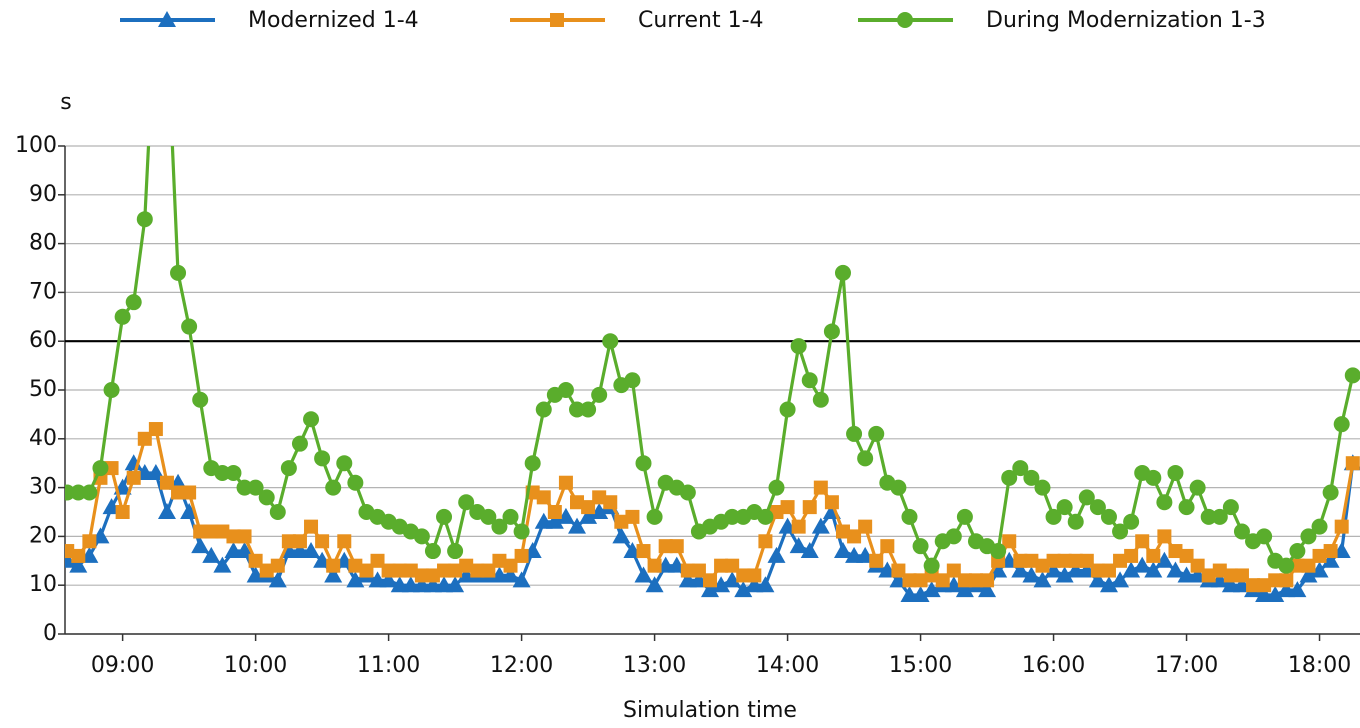  Describe the element at coordinates (43, 389) in the screenshot. I see `y-tick-label: 50` at that location.